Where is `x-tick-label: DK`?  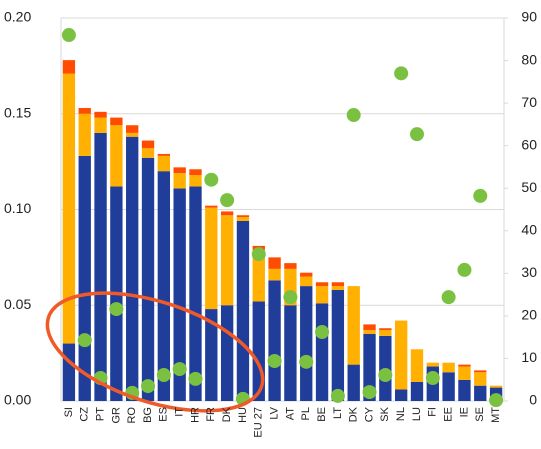 x-tick-label: DK is located at coordinates (354, 414).